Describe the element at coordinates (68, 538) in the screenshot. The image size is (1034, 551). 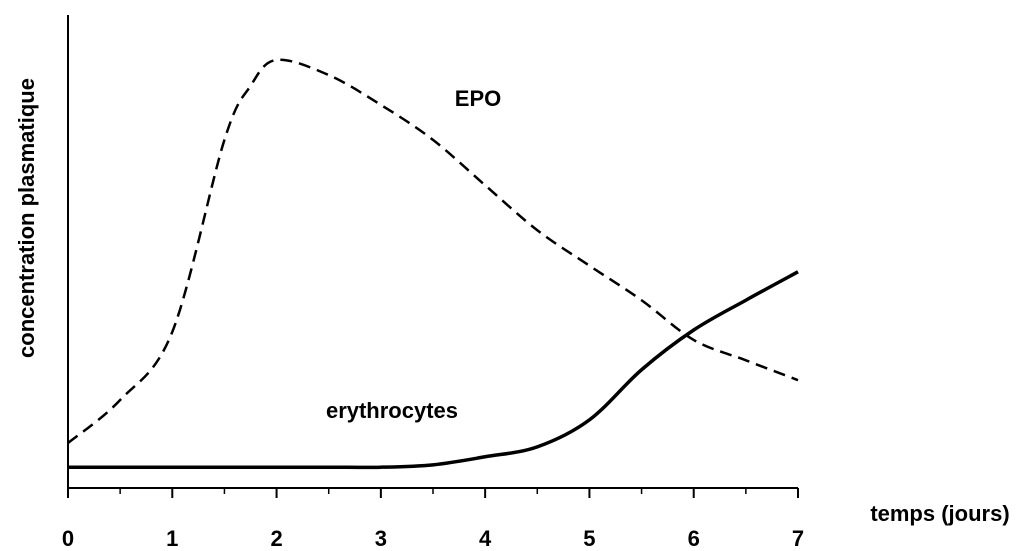
I see `x-tick-label: 0` at that location.